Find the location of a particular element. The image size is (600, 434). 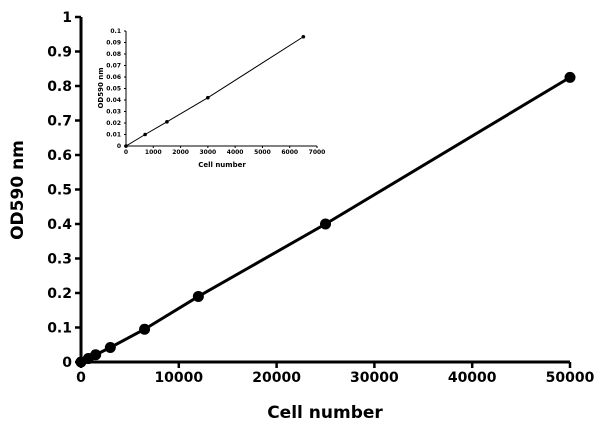

inset-y-tick-label: 0.06 is located at coordinates (113, 77).